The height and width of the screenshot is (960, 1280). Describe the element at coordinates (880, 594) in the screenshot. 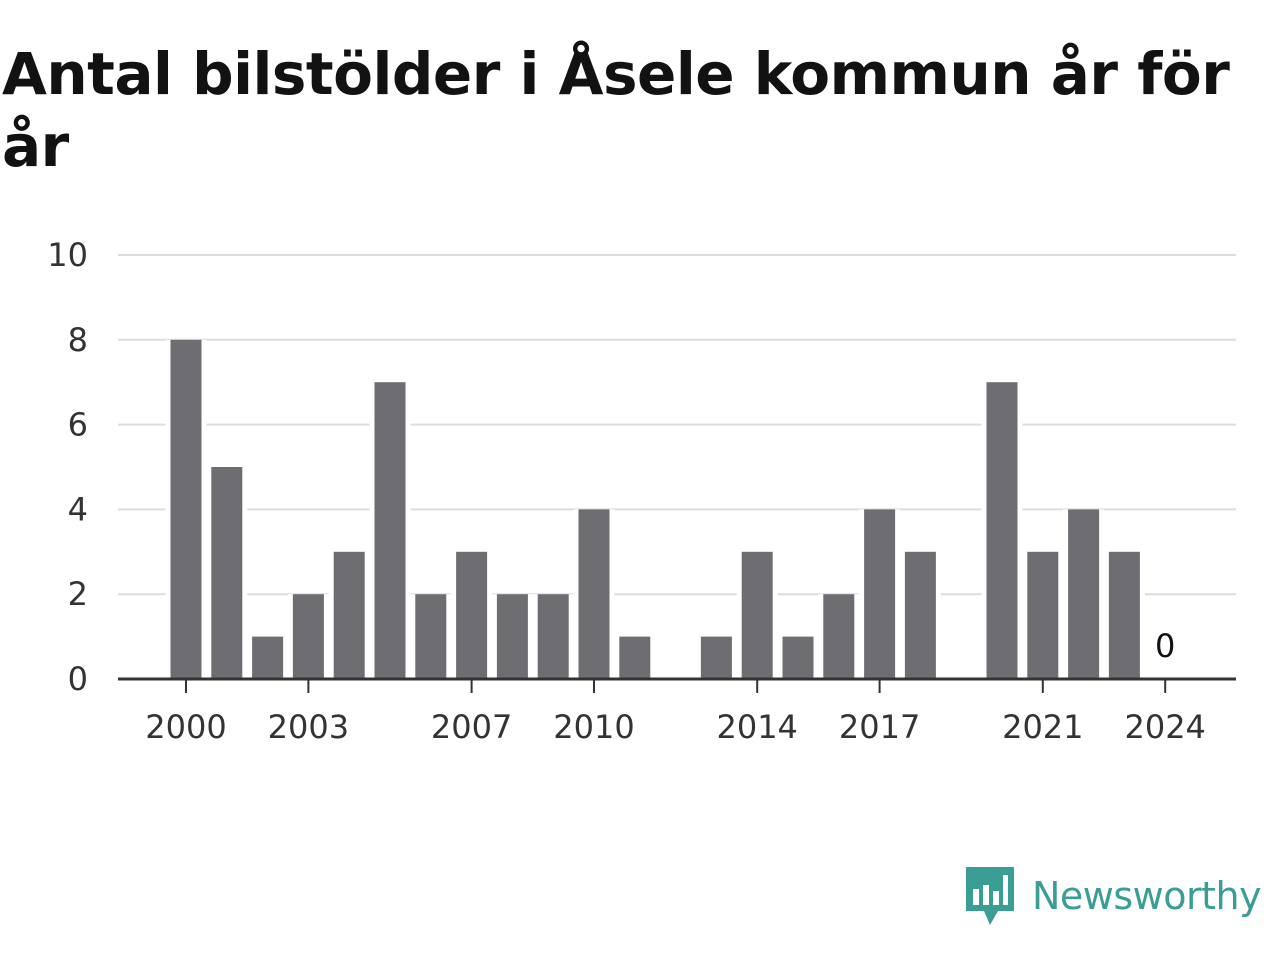

I see `bar-2017` at that location.